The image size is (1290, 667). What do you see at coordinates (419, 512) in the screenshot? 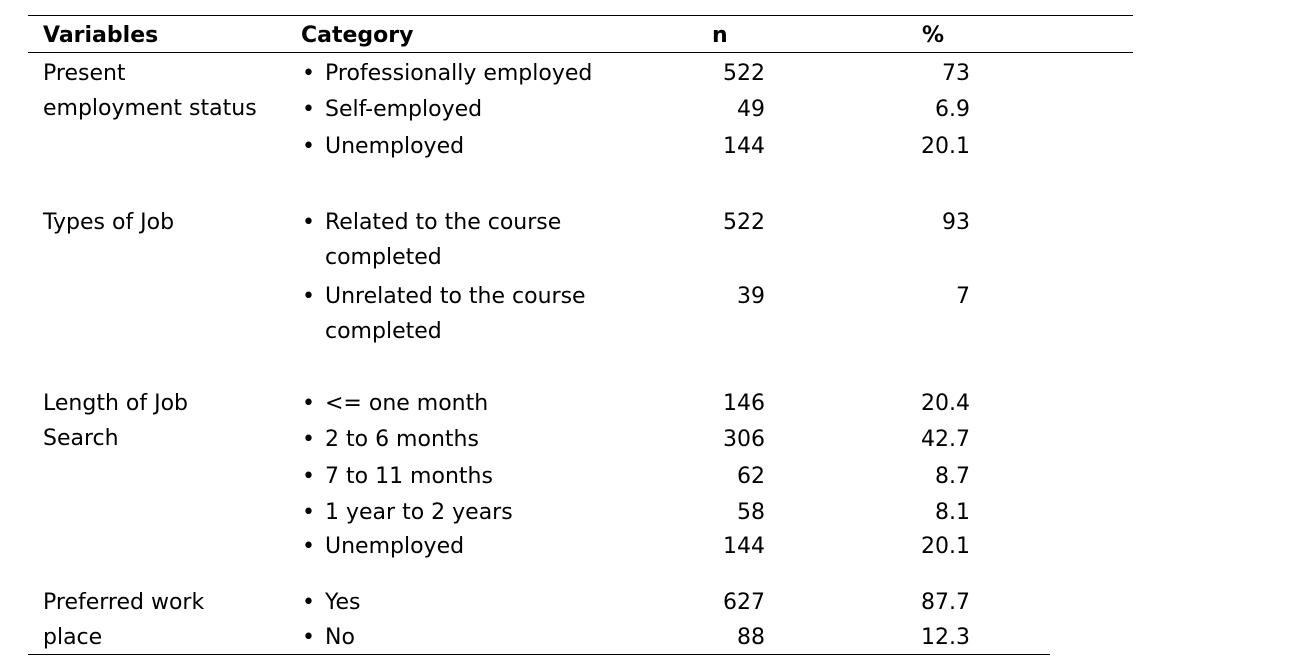
I see `category-label: 1 year to 2 years` at bounding box center [419, 512].